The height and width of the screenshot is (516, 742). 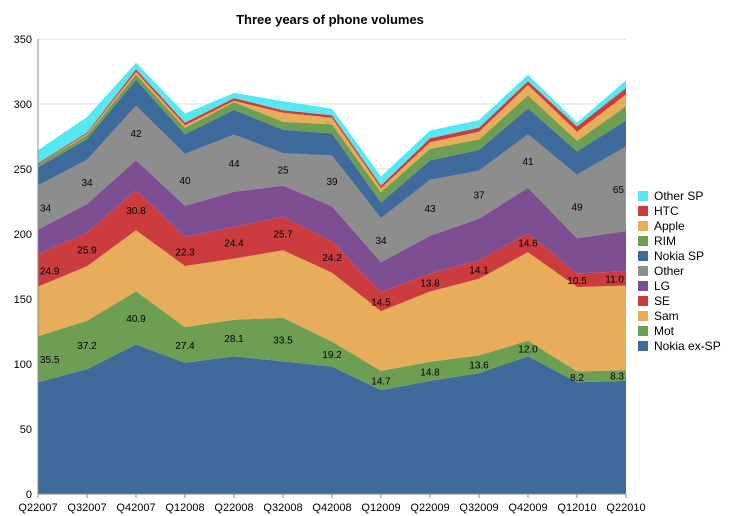 I want to click on x-tick-label: Q42008, so click(x=331, y=508).